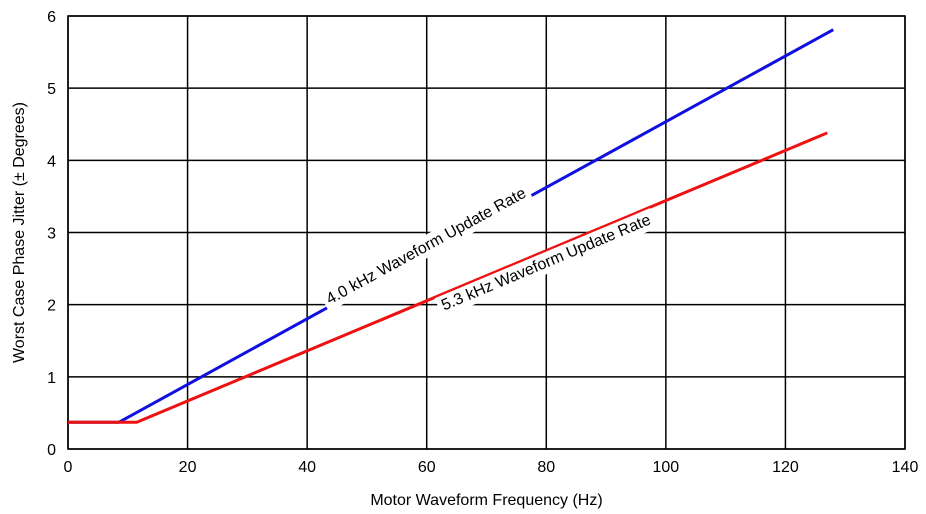  I want to click on x-tick-label: 0, so click(68, 467).